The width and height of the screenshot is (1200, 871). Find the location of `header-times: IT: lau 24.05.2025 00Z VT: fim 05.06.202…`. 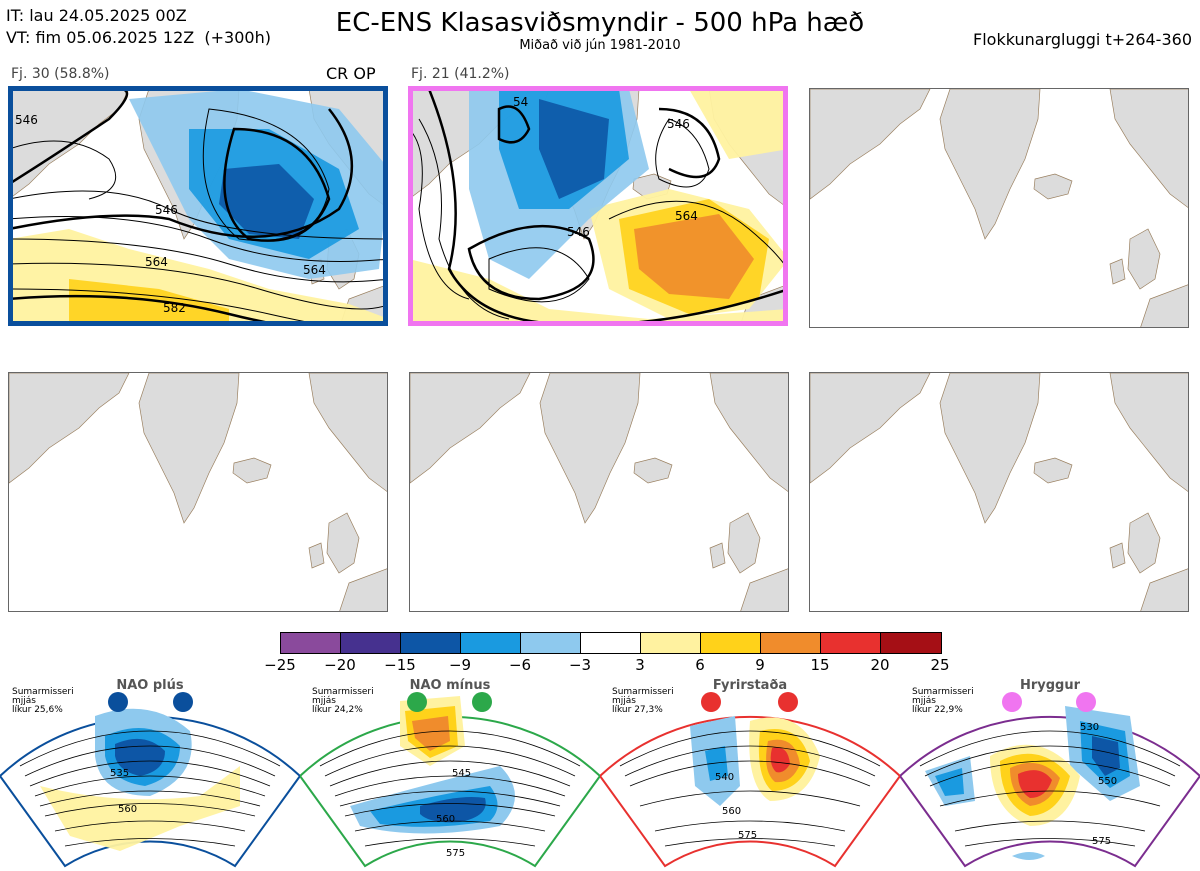

header-times: IT: lau 24.05.2025 00Z VT: fim 05.06.202… is located at coordinates (138, 27).